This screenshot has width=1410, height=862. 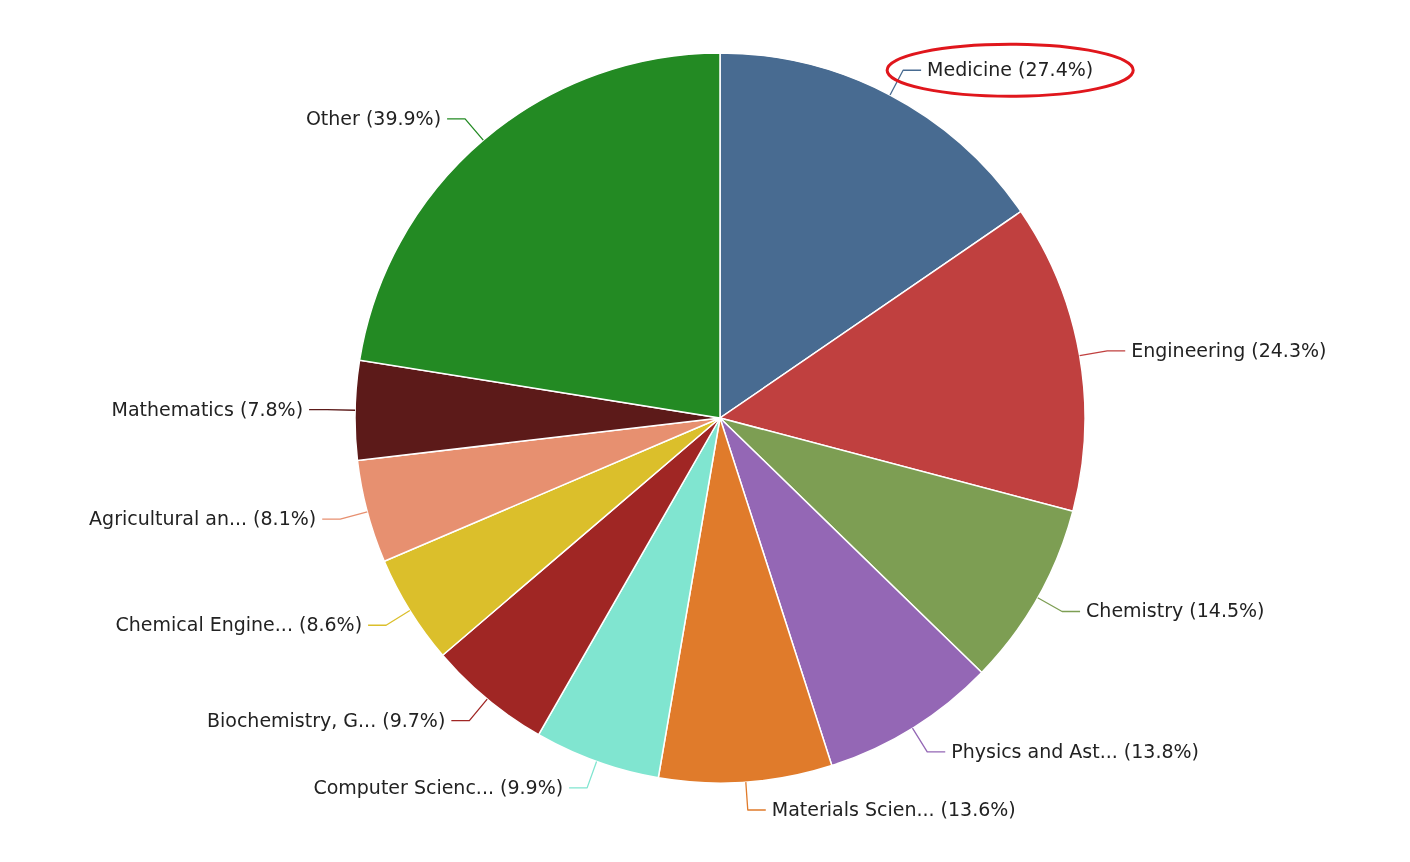 What do you see at coordinates (1010, 69) in the screenshot?
I see `slice-label: Medicine (27.4%)` at bounding box center [1010, 69].